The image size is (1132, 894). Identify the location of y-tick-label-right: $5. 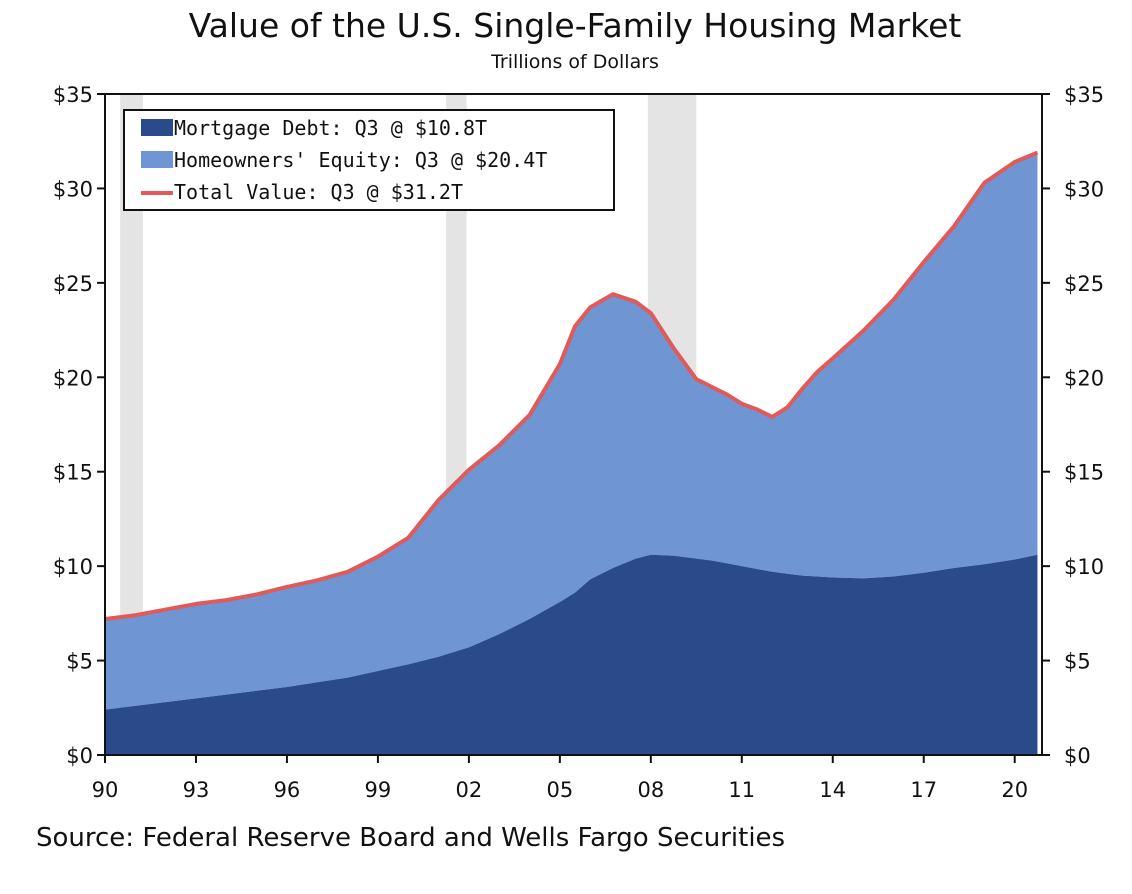
(1077, 662).